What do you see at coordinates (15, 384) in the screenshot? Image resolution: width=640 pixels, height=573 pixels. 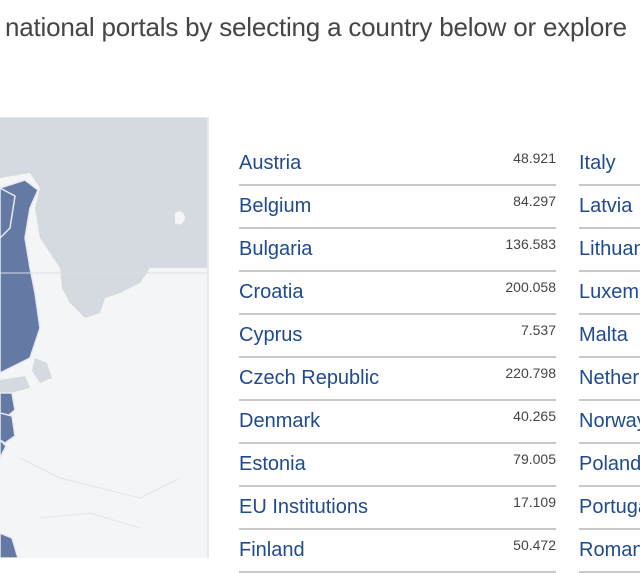 I see `map-sea-baltic` at bounding box center [15, 384].